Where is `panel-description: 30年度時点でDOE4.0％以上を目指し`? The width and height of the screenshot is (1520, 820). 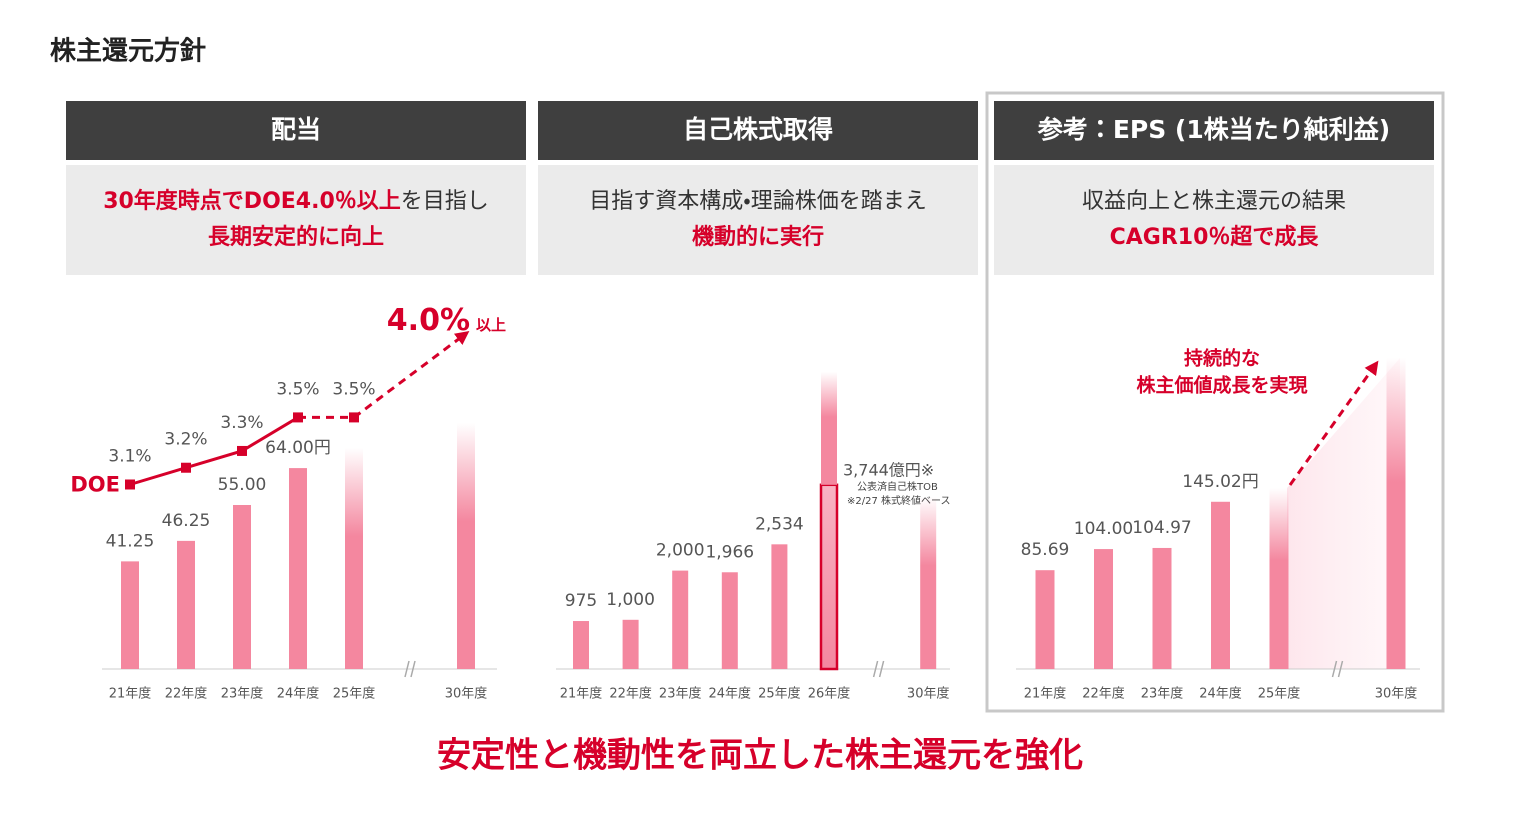 panel-description: 30年度時点でDOE4.0％以上を目指し is located at coordinates (296, 201).